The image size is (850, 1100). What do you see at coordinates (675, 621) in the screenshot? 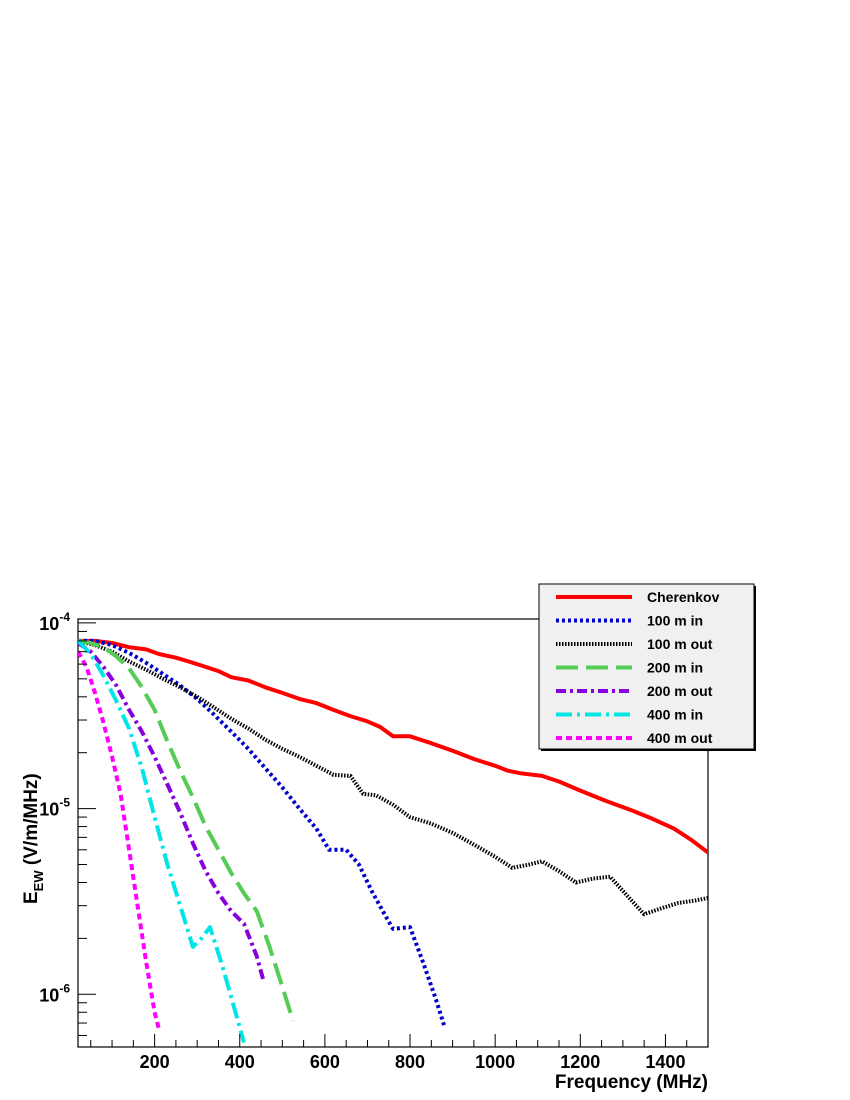
I see `legend-label: 100 m in` at bounding box center [675, 621].